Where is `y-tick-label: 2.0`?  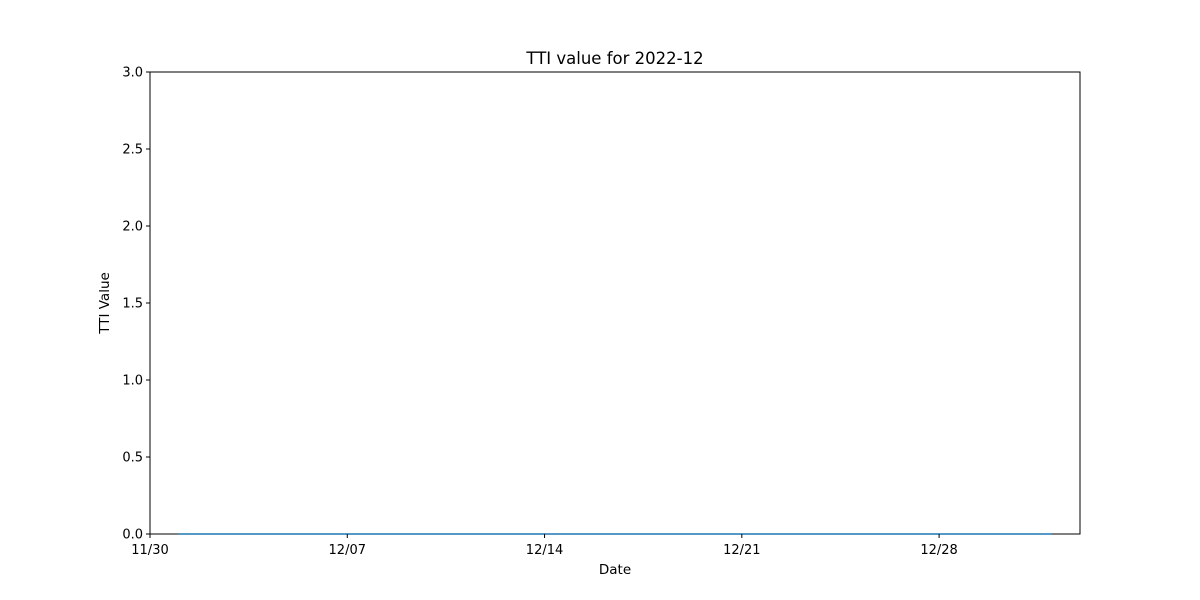 y-tick-label: 2.0 is located at coordinates (132, 227).